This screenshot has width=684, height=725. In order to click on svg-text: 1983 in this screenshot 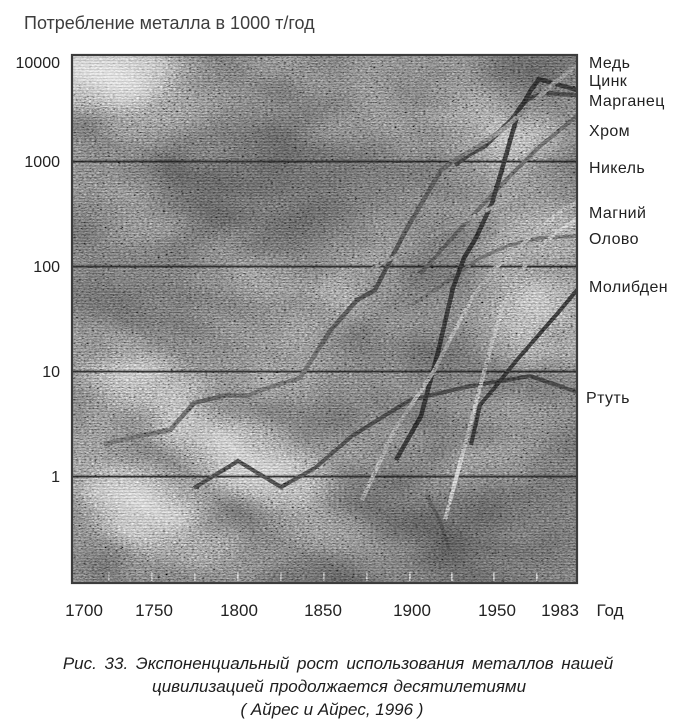, I will do `click(560, 610)`.